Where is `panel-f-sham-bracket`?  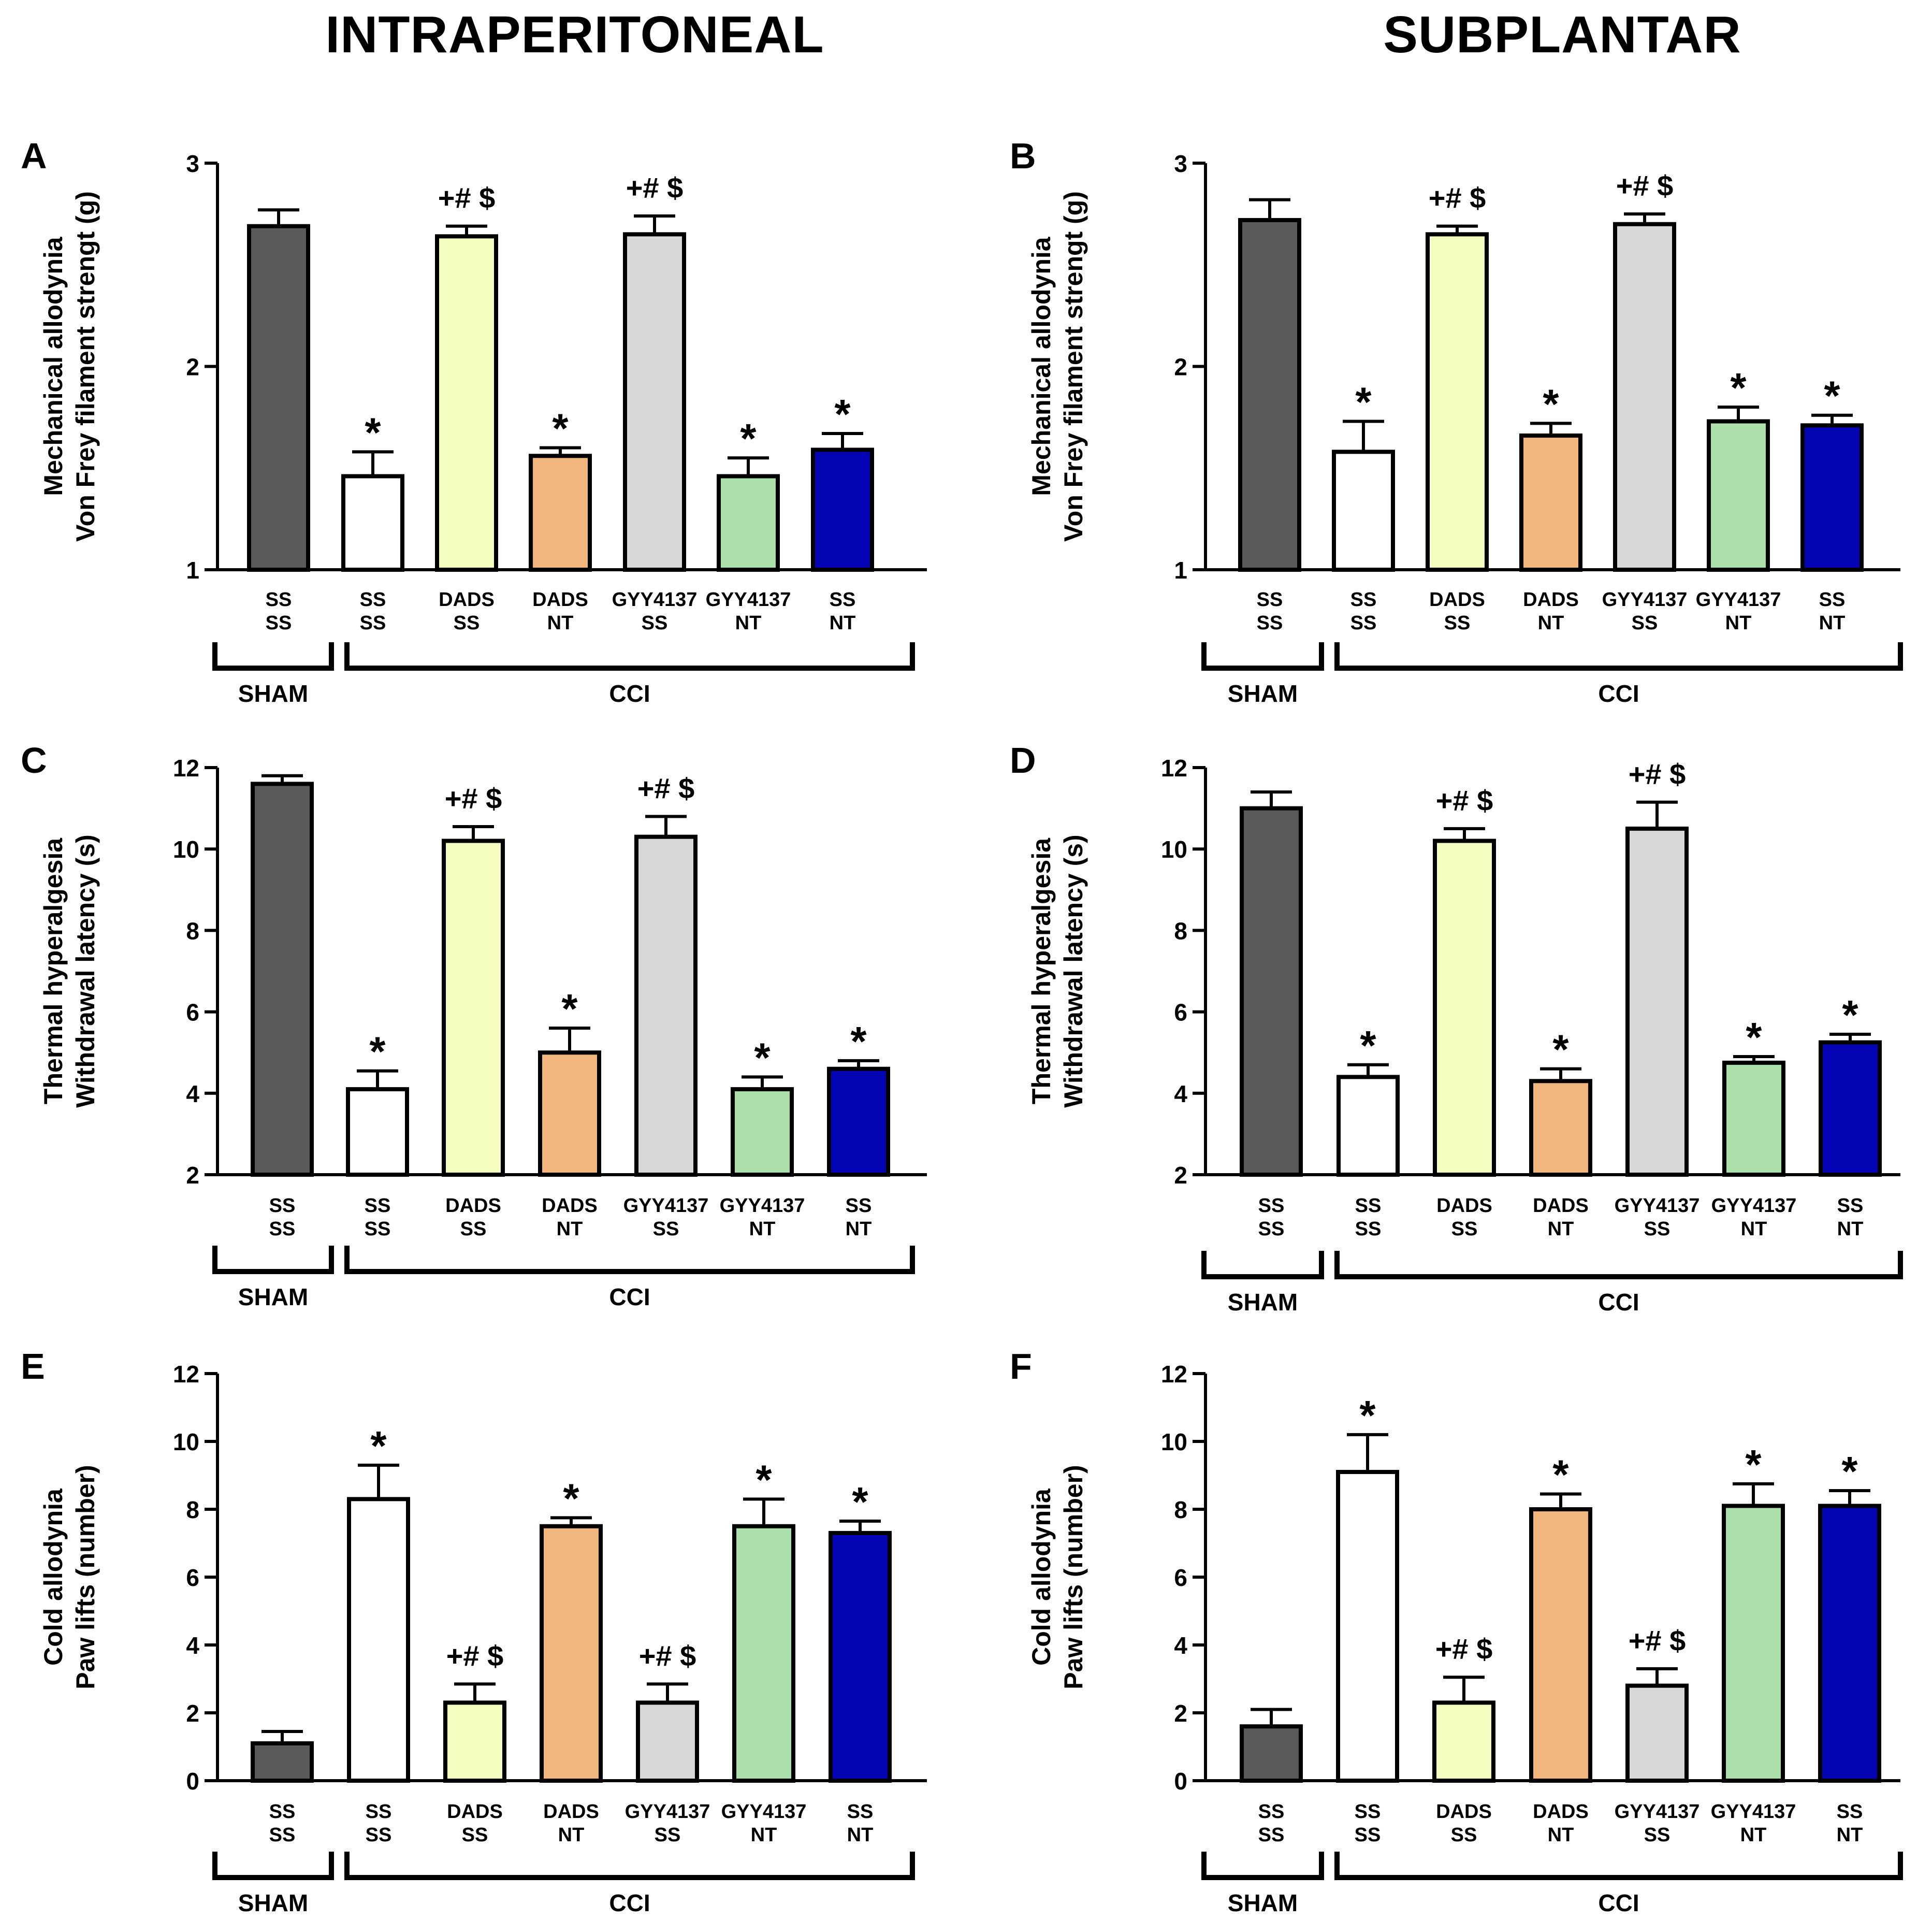 panel-f-sham-bracket is located at coordinates (1262, 1866).